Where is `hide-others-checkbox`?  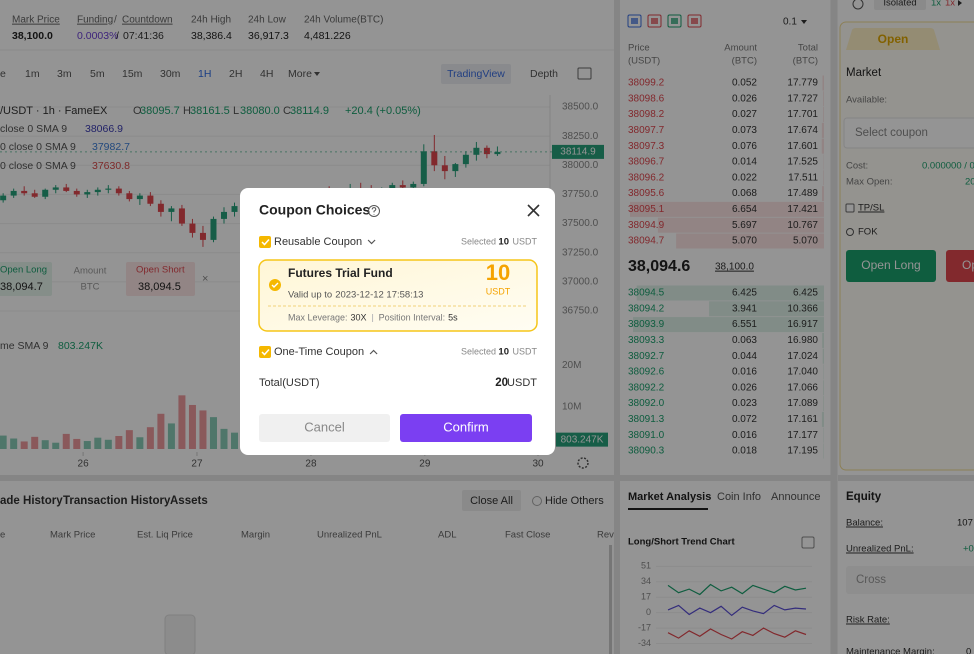
hide-others-checkbox is located at coordinates (537, 501).